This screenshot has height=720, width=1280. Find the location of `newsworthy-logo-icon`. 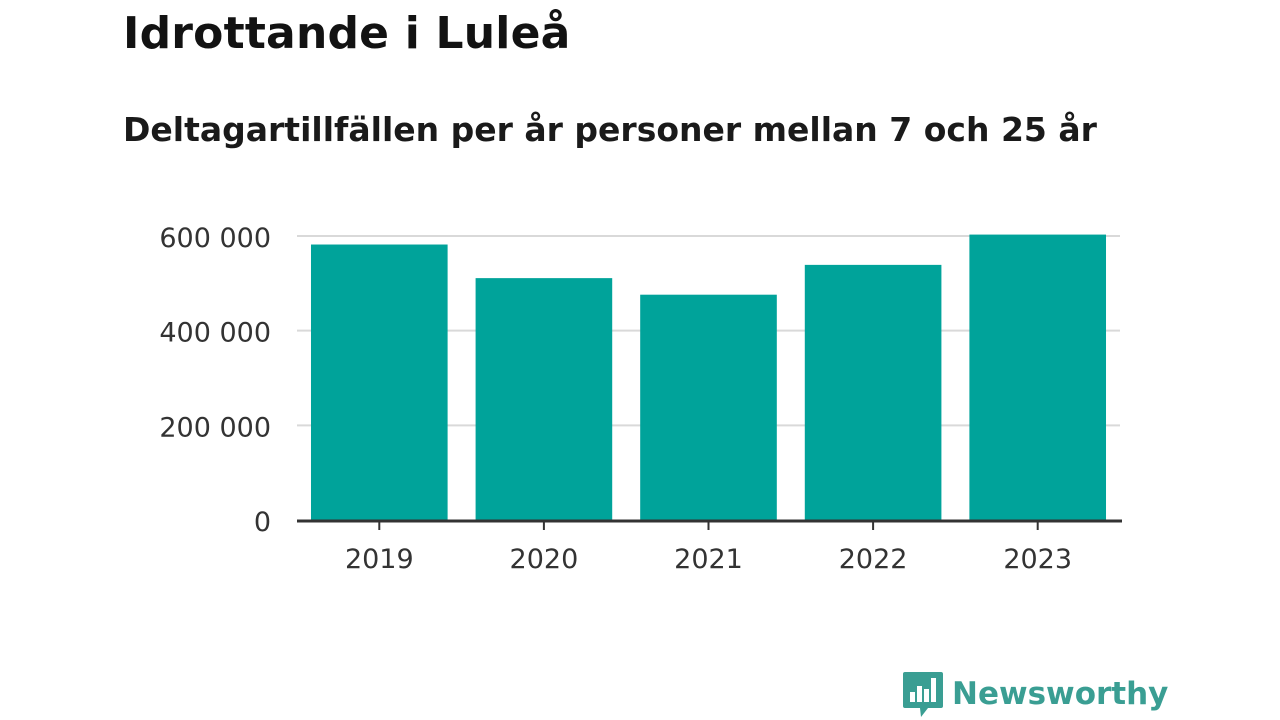

newsworthy-logo-icon is located at coordinates (923, 694).